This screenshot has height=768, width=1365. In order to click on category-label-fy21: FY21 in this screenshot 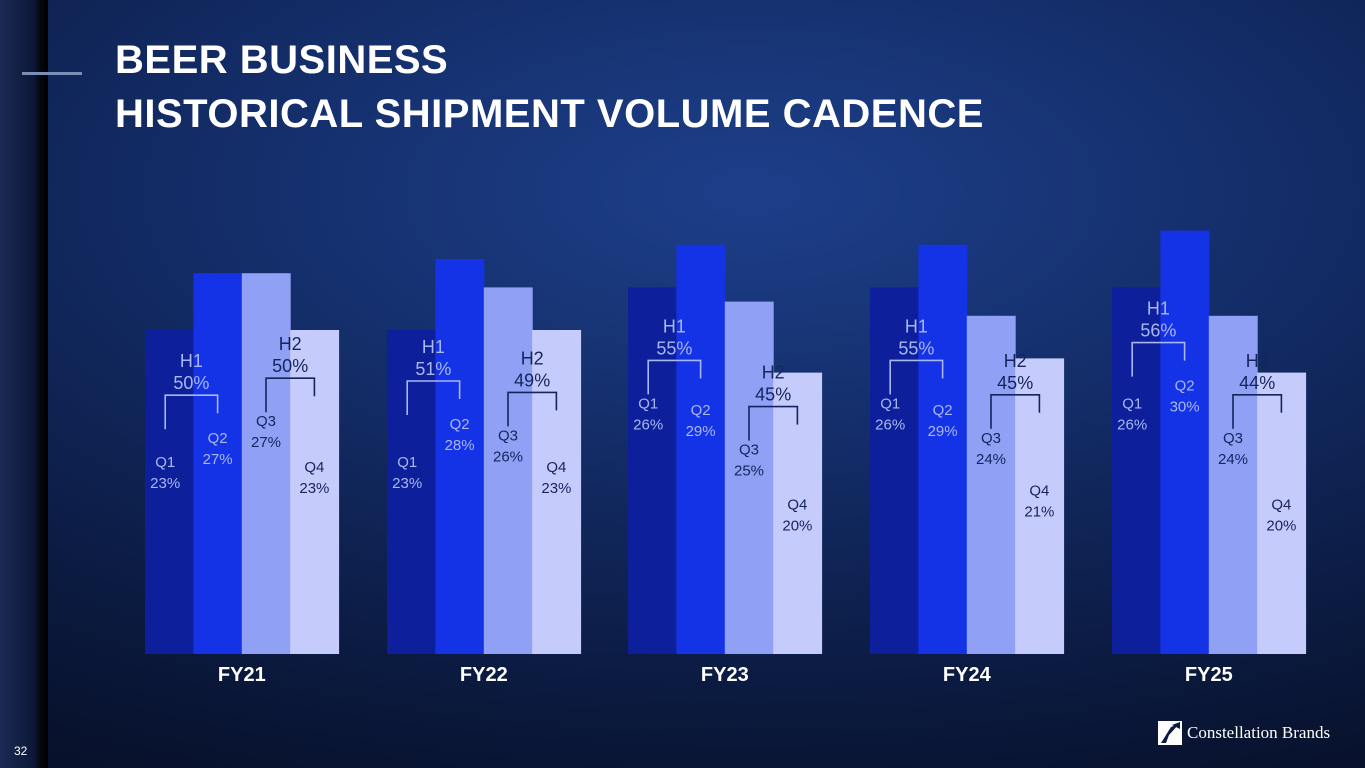, I will do `click(242, 675)`.